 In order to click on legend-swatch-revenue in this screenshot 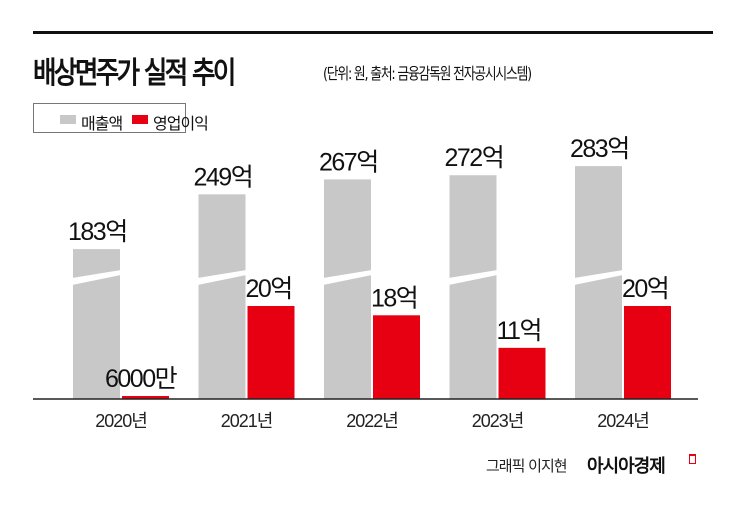, I will do `click(68, 119)`.